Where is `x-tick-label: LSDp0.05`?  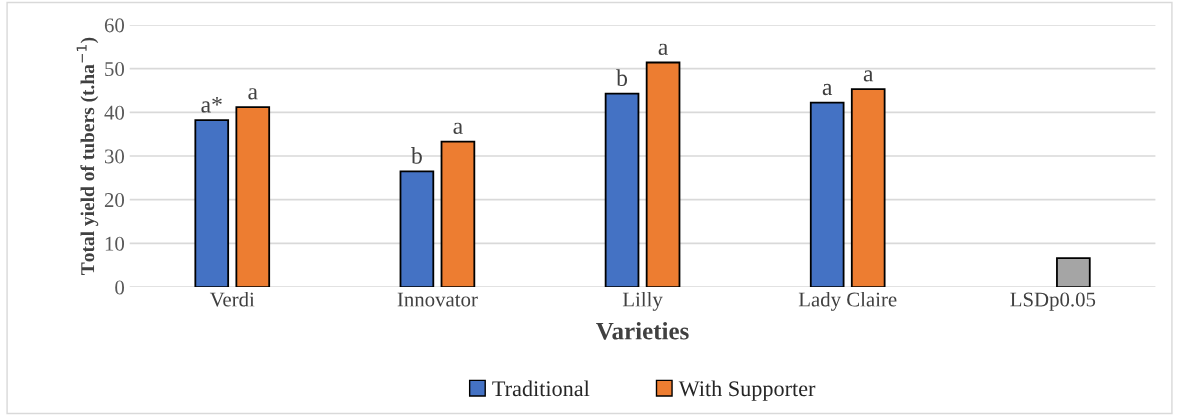 x-tick-label: LSDp0.05 is located at coordinates (1053, 301).